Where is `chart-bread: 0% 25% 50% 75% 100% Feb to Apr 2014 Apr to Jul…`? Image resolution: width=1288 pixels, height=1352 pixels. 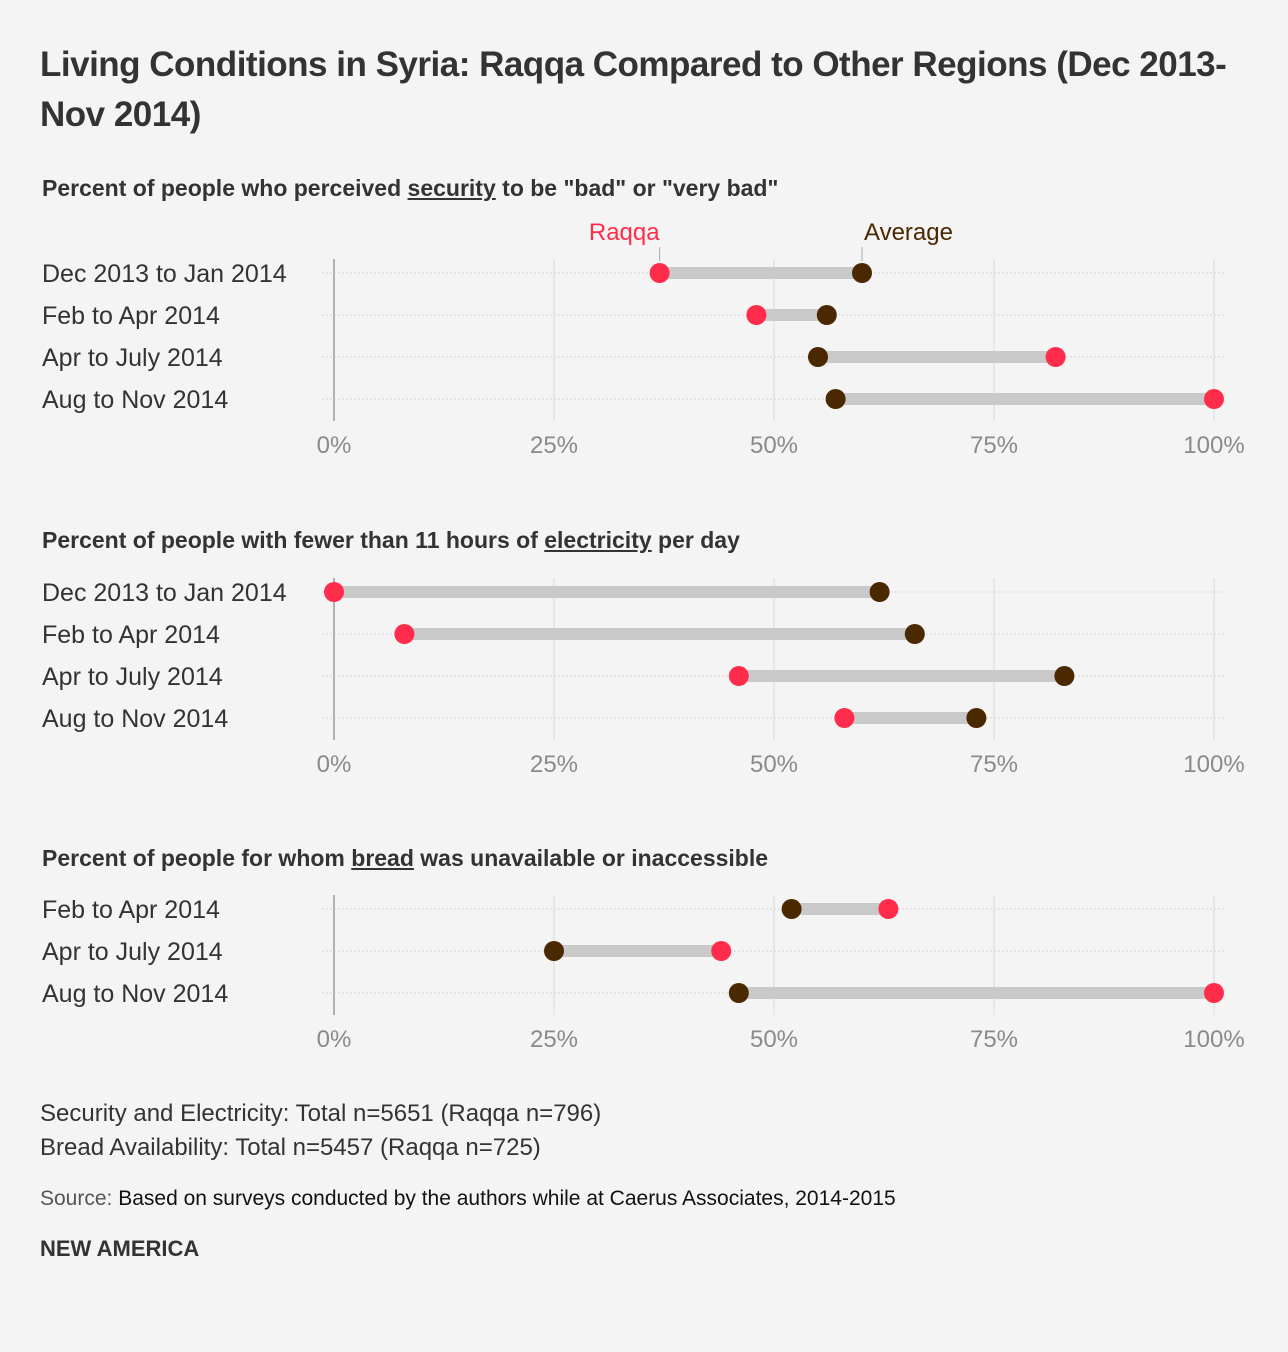 chart-bread: 0% 25% 50% 75% 100% Feb to Apr 2014 Apr to Jul… is located at coordinates (643, 974).